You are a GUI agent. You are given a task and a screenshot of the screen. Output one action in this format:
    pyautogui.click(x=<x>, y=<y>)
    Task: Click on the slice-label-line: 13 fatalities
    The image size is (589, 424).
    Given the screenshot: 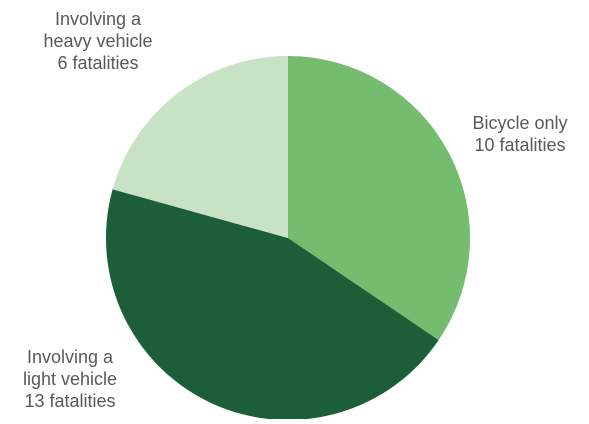 What is the action you would take?
    pyautogui.click(x=69, y=401)
    